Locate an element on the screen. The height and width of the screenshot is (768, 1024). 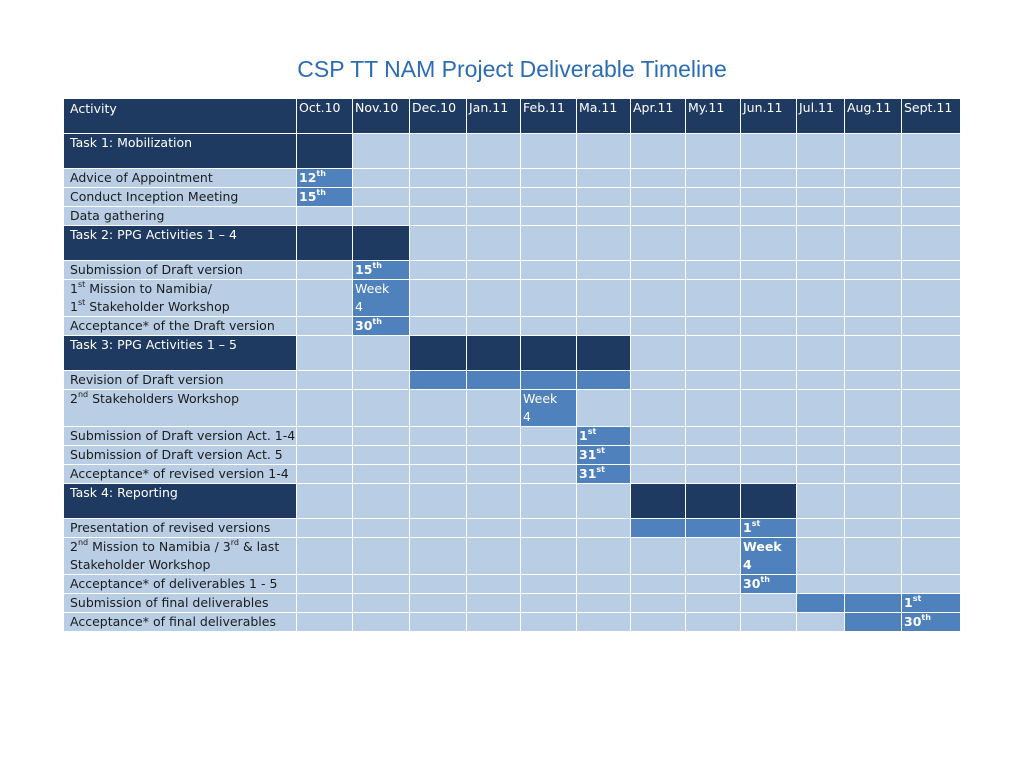
activity-line: Submission of Draft version Act. 5 is located at coordinates (180, 455).